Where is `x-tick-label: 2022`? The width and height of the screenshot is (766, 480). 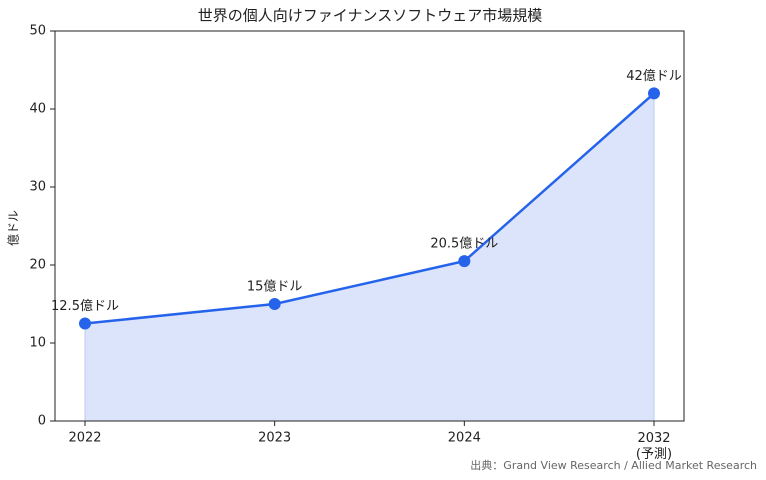
x-tick-label: 2022 is located at coordinates (84, 438).